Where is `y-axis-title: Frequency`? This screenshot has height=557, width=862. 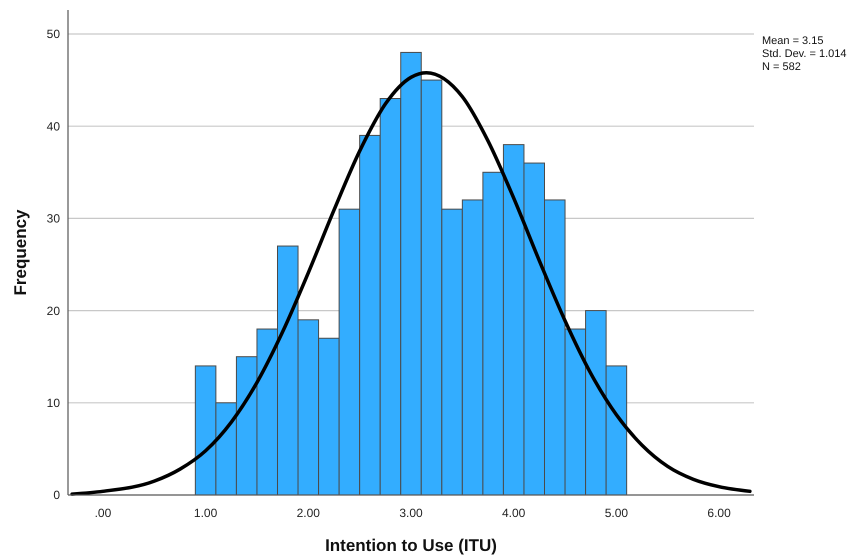 y-axis-title: Frequency is located at coordinates (20, 252).